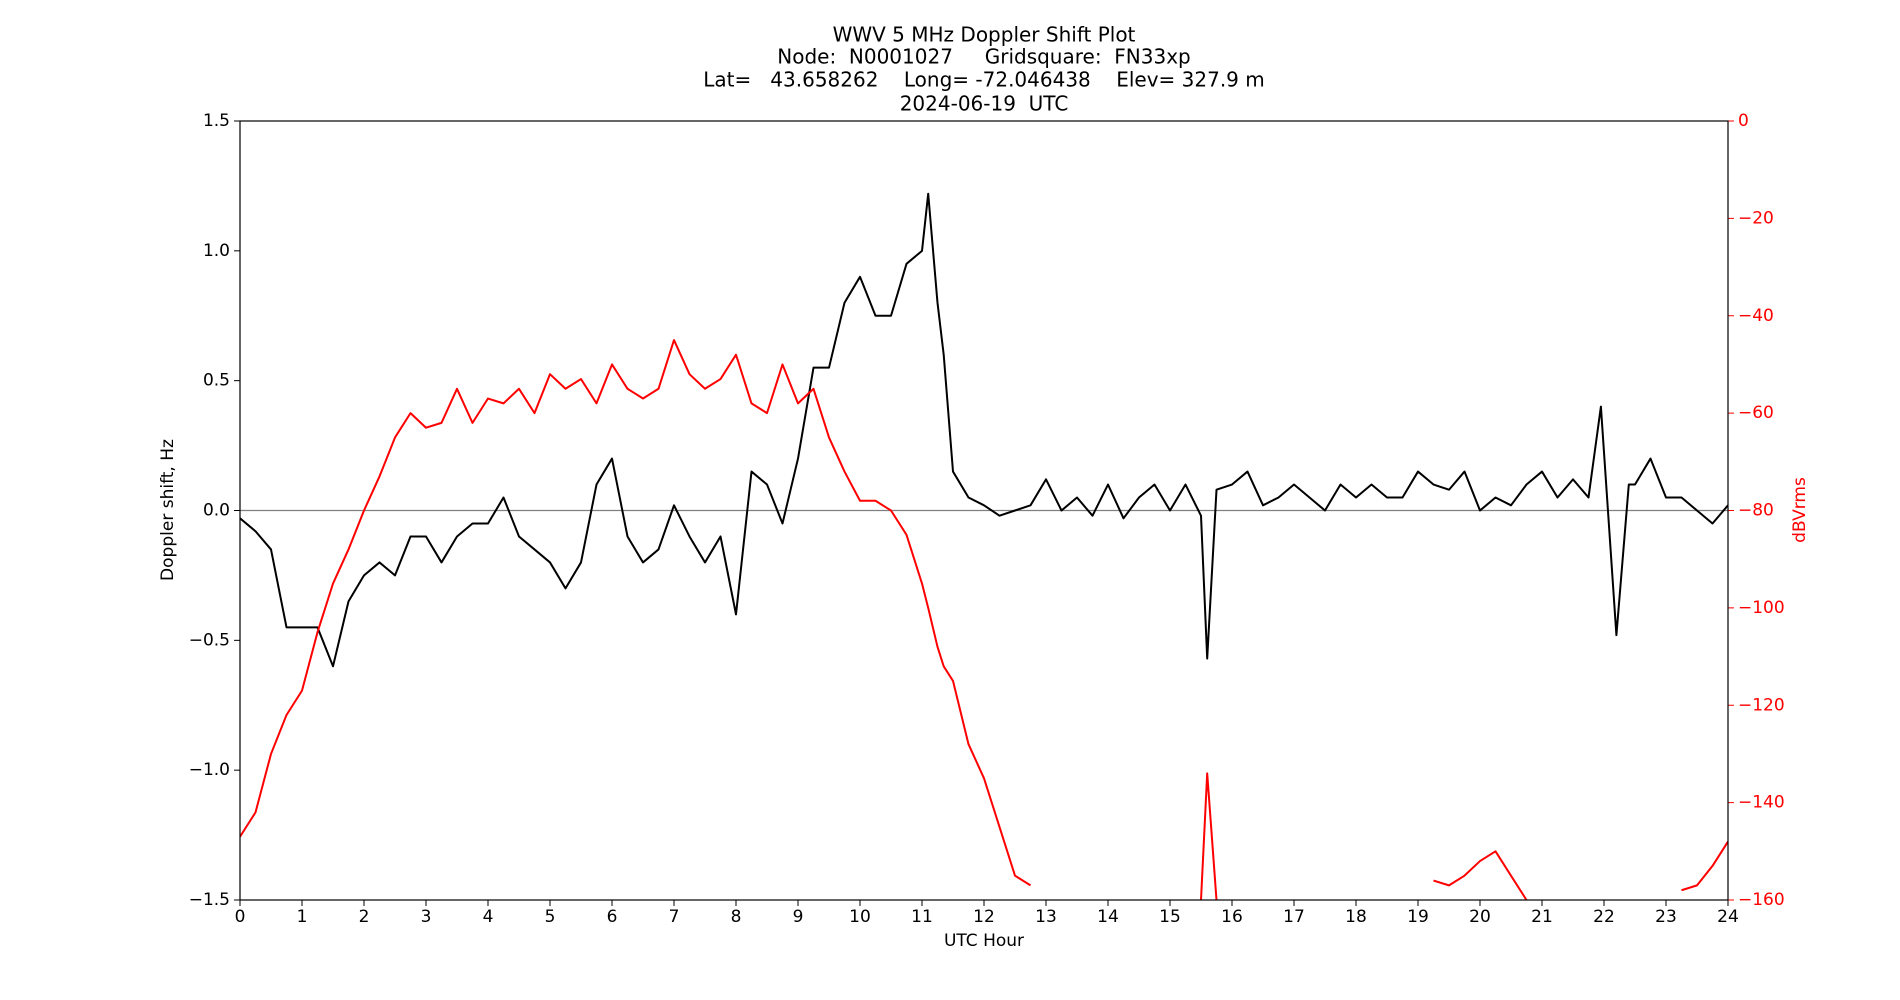 The image size is (1900, 1000). What do you see at coordinates (216, 381) in the screenshot?
I see `y-tick-label: 0.5` at bounding box center [216, 381].